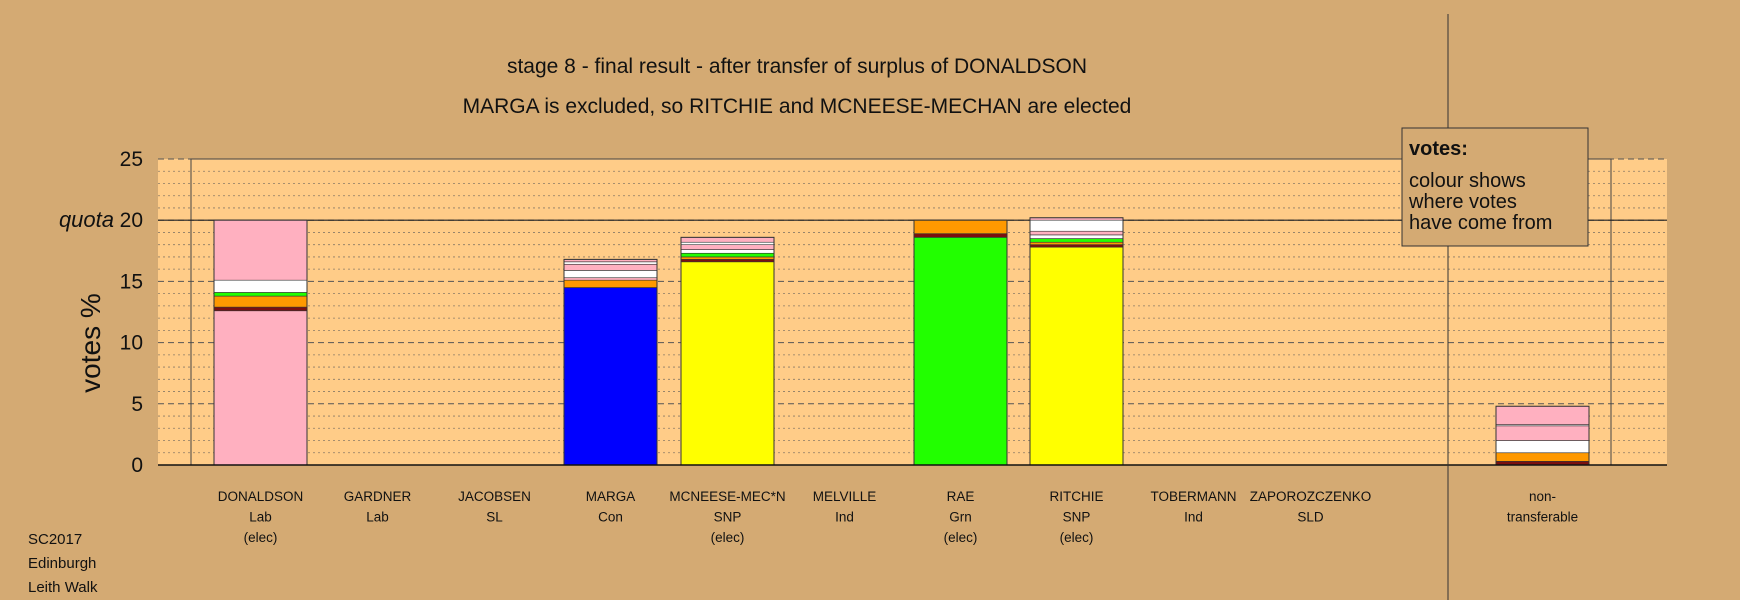 This screenshot has height=600, width=1740. What do you see at coordinates (845, 496) in the screenshot?
I see `candidate-name-label: MELVILLE` at bounding box center [845, 496].